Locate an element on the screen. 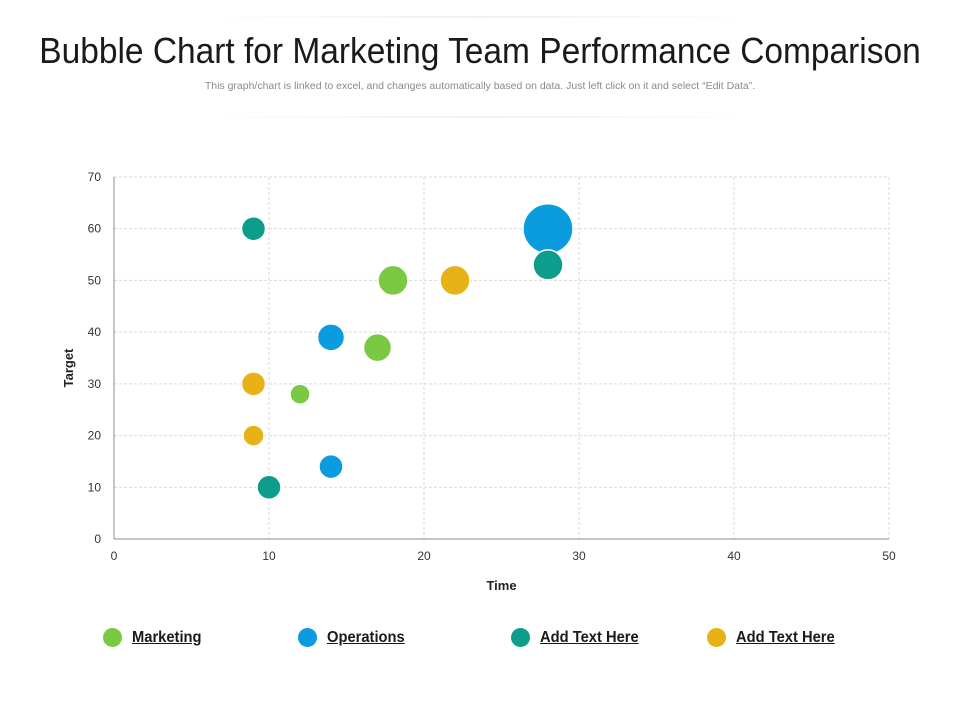 This screenshot has height=720, width=960. y-axis-title: Target is located at coordinates (68, 367).